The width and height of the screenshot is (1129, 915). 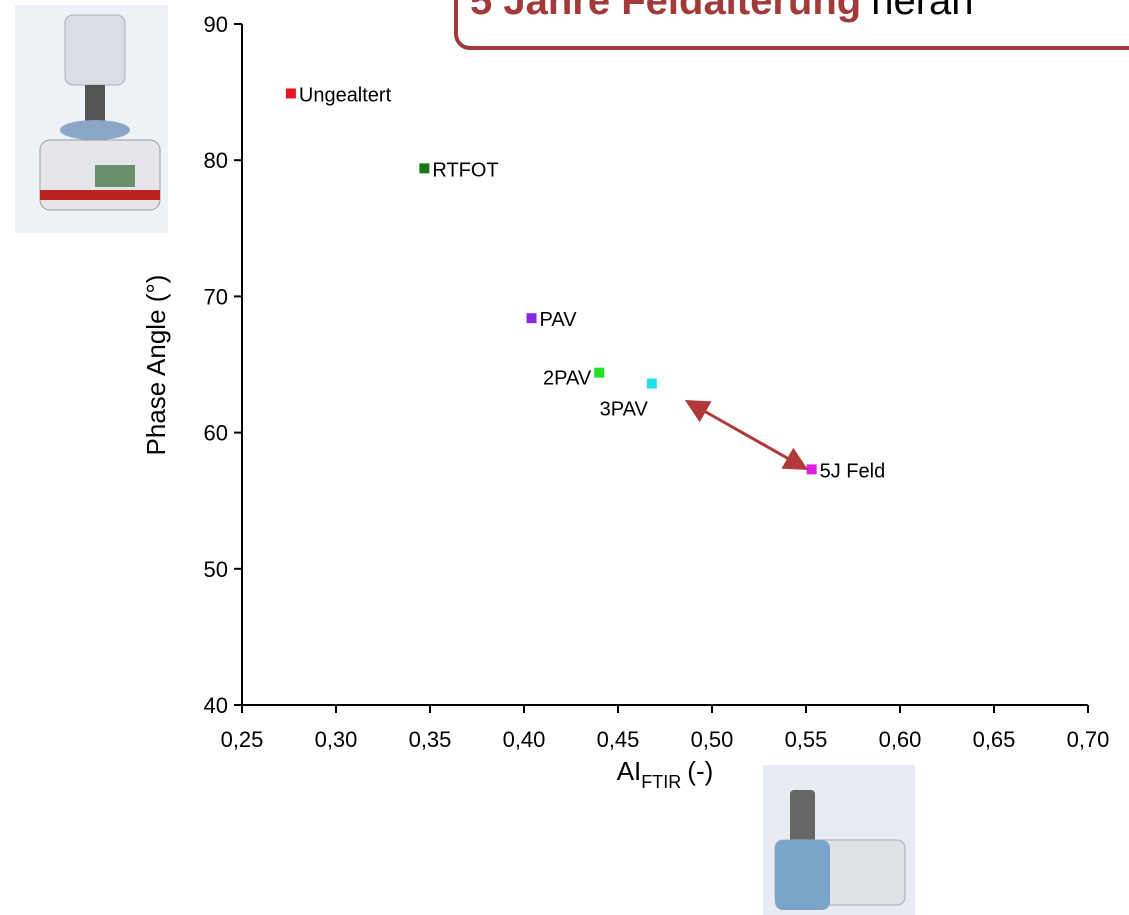 I want to click on x-label-sub: FTIR, so click(x=661, y=782).